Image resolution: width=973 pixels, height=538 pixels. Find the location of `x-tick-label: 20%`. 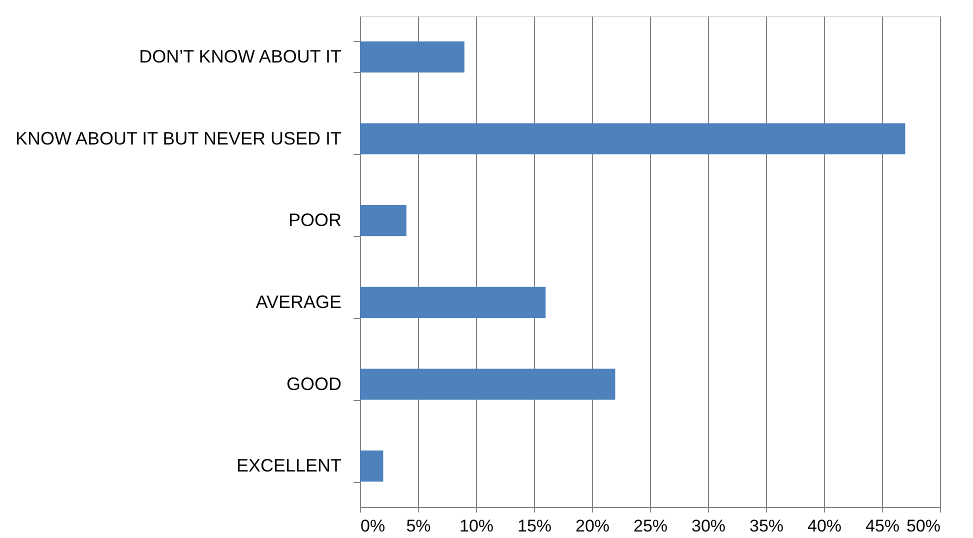

x-tick-label: 20% is located at coordinates (592, 526).